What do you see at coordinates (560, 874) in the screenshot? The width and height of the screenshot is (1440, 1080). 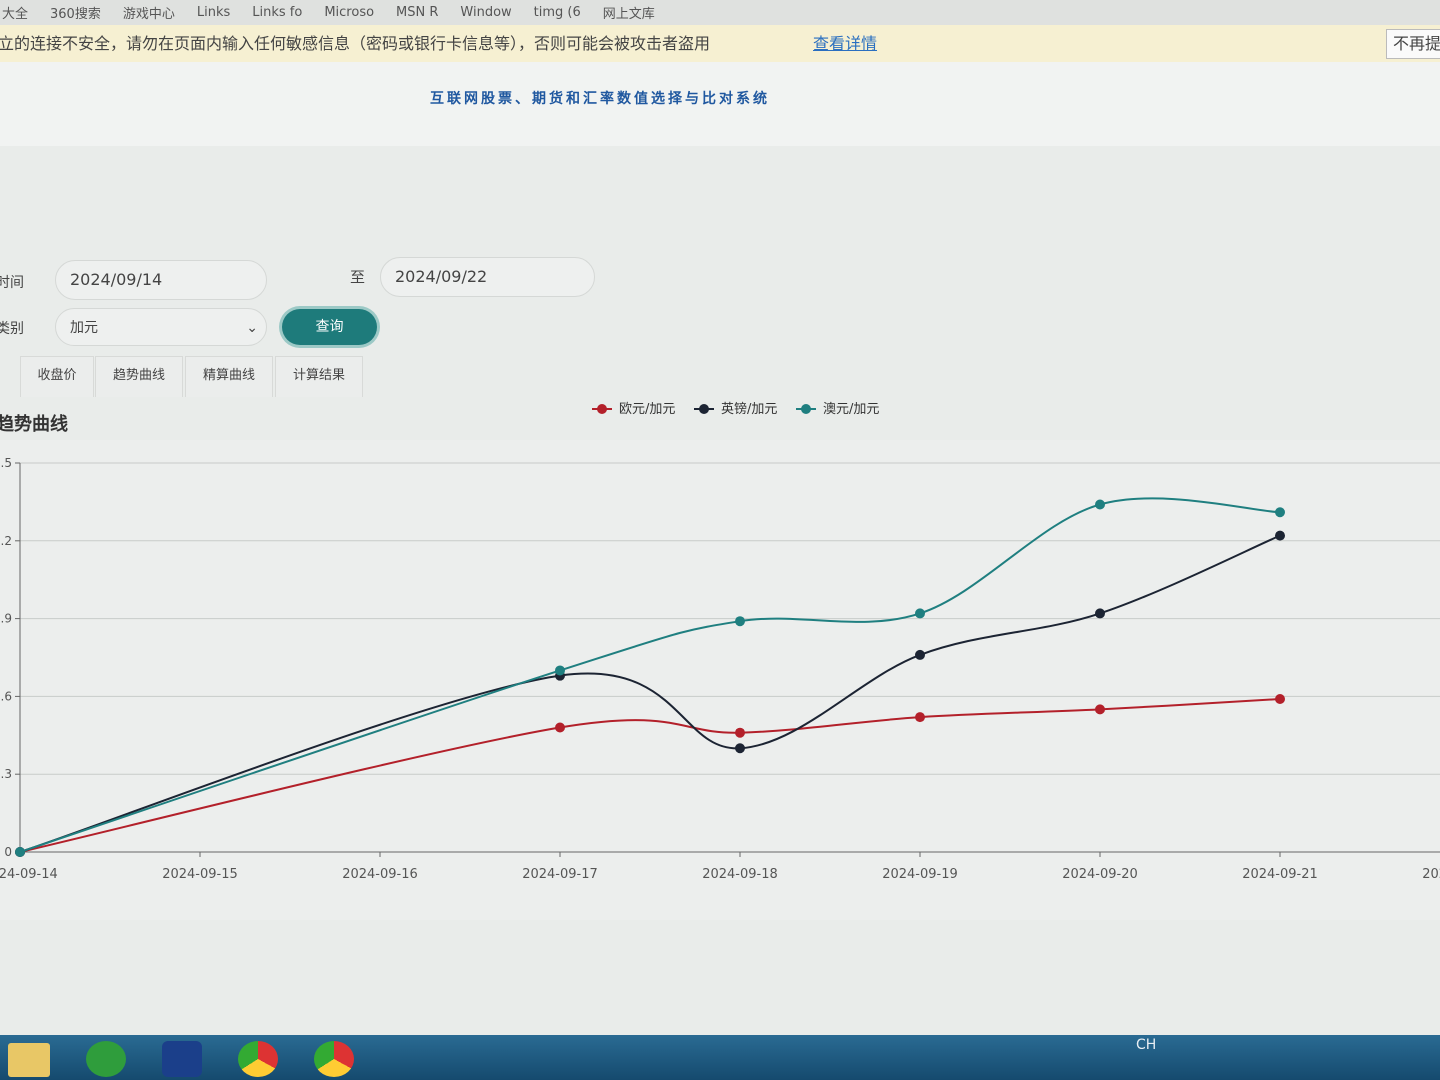 I see `x-tick-label: 2024-09-17` at bounding box center [560, 874].